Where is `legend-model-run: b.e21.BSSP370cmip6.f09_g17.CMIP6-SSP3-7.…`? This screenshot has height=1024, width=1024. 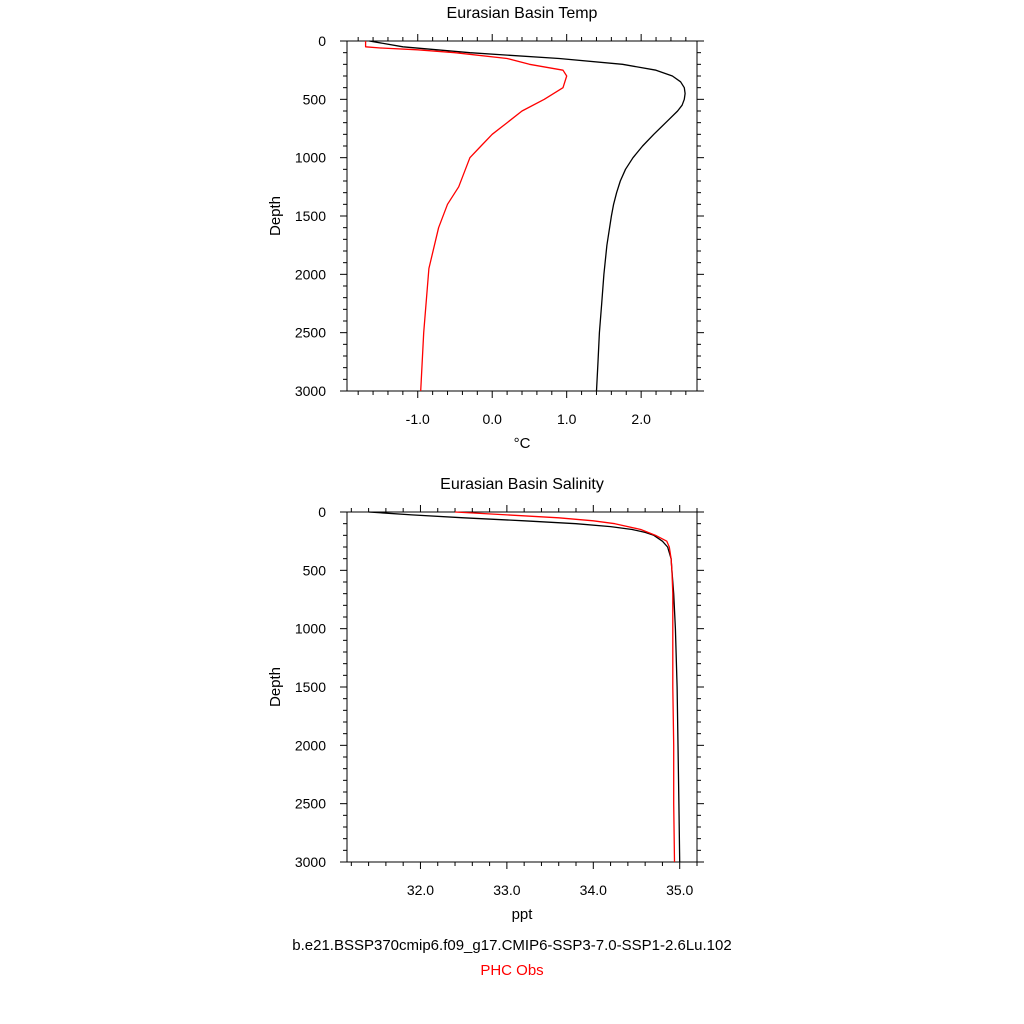 legend-model-run: b.e21.BSSP370cmip6.f09_g17.CMIP6-SSP3-7.… is located at coordinates (512, 945).